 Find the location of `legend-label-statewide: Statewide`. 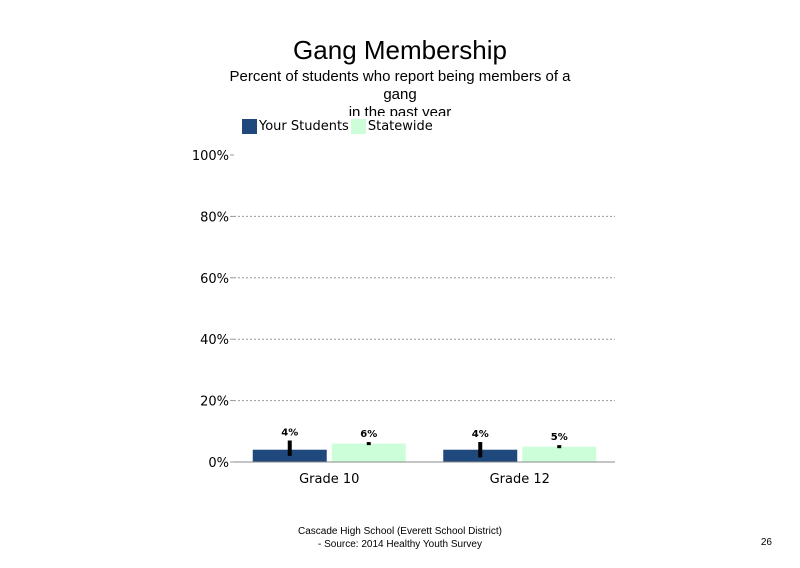

legend-label-statewide: Statewide is located at coordinates (400, 126).